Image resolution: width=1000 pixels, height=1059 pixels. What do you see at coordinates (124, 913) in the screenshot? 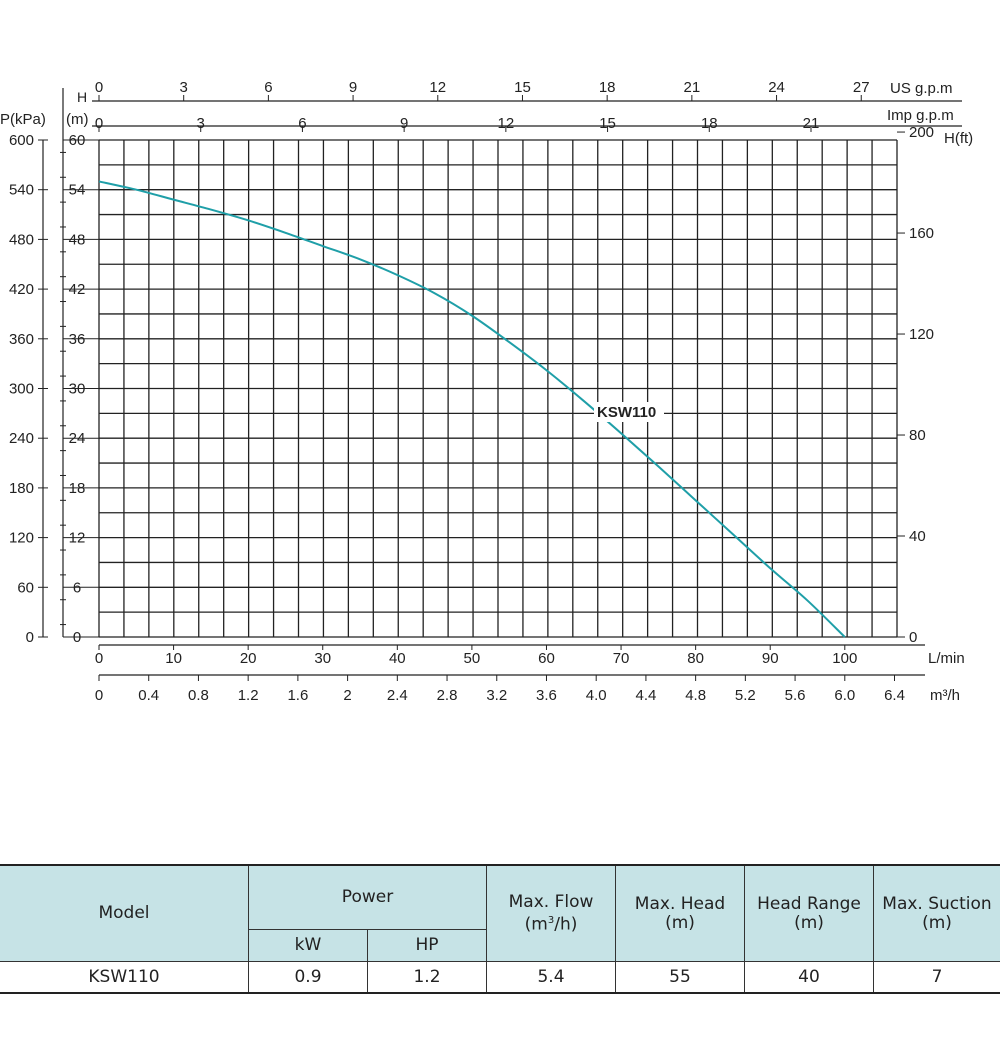
I see `header-model: Model` at bounding box center [124, 913].